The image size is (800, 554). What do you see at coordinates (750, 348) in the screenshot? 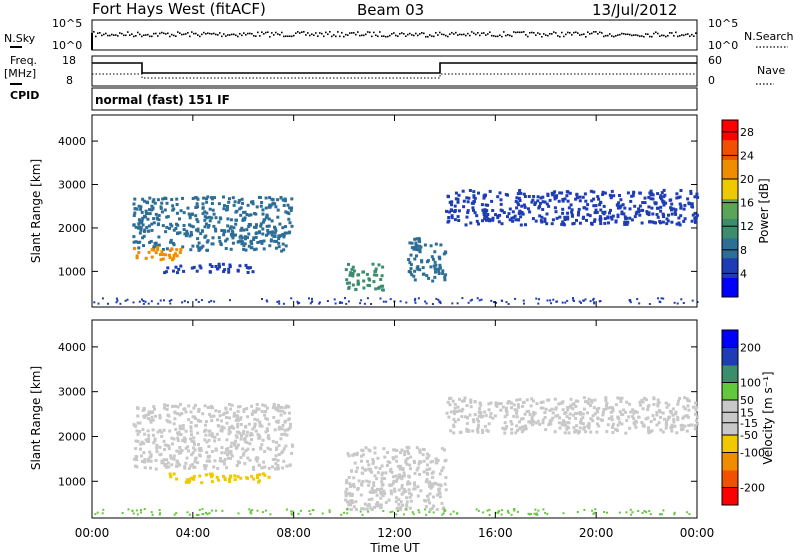
I see `colorbar-tick-label: 200` at bounding box center [750, 348].